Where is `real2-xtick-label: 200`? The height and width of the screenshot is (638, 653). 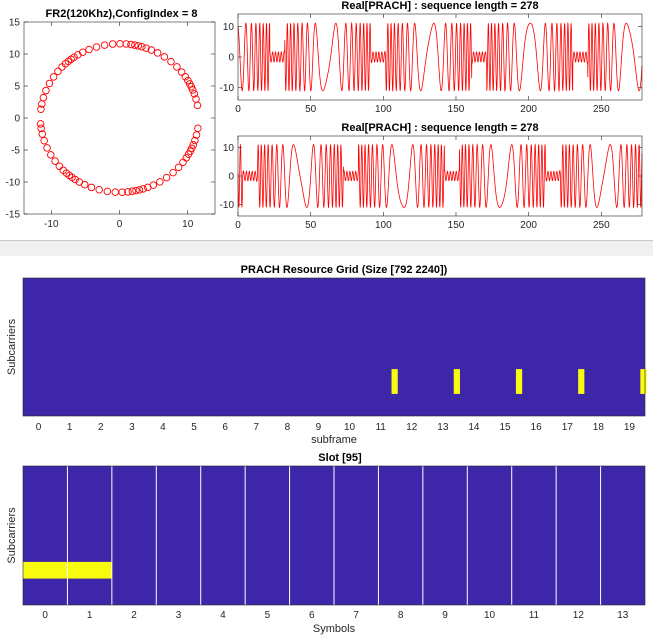 real2-xtick-label: 200 is located at coordinates (528, 225).